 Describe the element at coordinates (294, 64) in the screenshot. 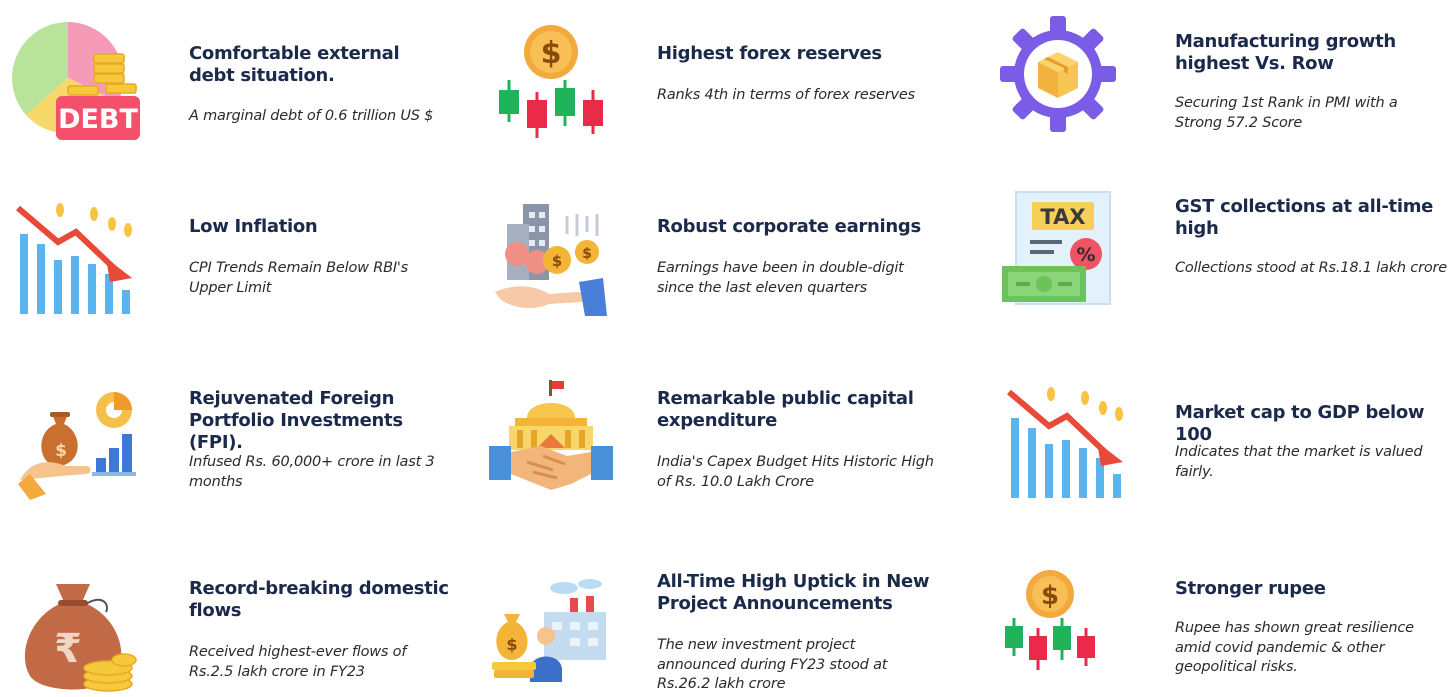

I see `card-title: Comfortable external debt situation.` at that location.